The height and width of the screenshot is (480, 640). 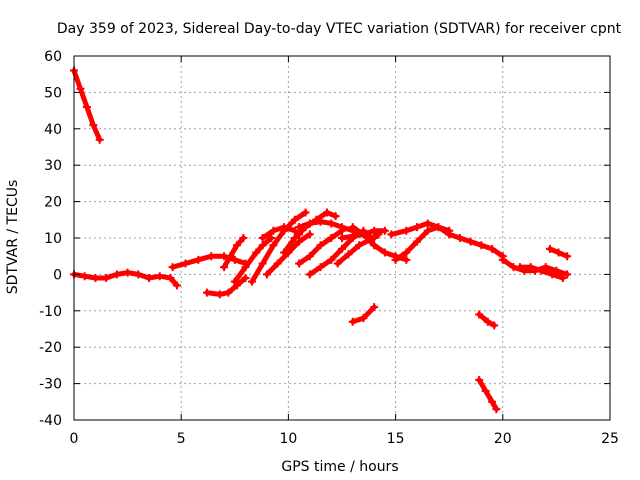 I want to click on y-tick-label: -10, so click(x=50, y=312).